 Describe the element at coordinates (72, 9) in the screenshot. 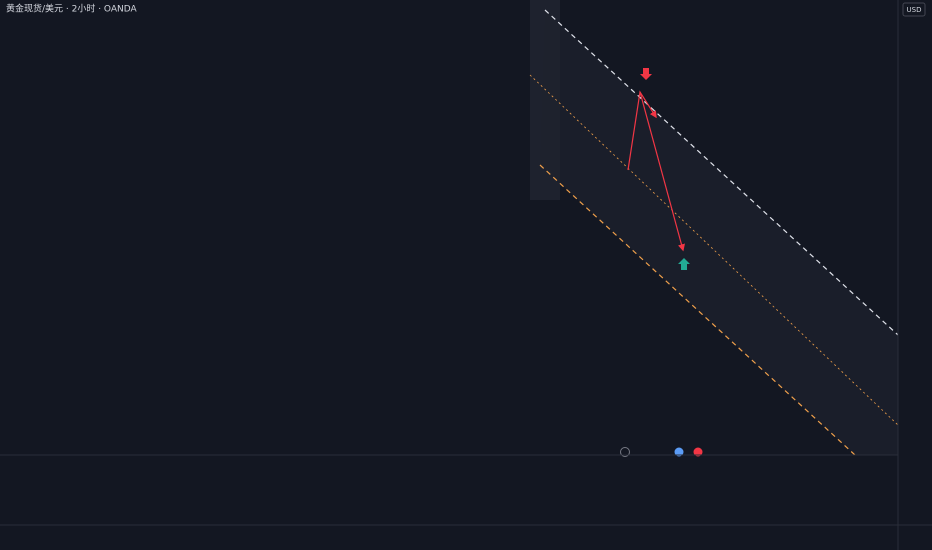

I see `symbol-title: 黄金现货/美元 · 2小时 · OANDA` at that location.